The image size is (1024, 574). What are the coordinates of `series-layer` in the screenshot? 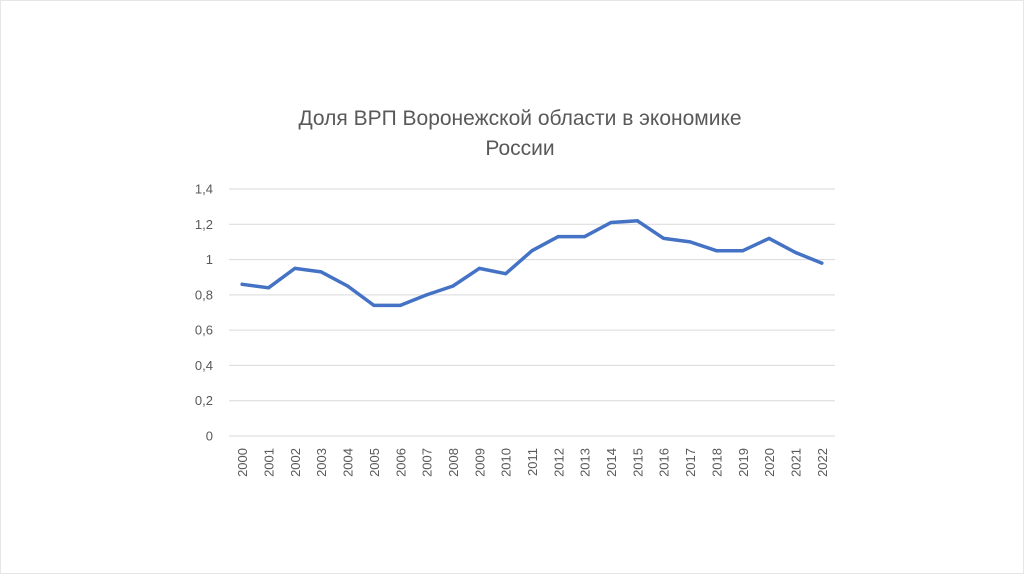 It's located at (532, 263).